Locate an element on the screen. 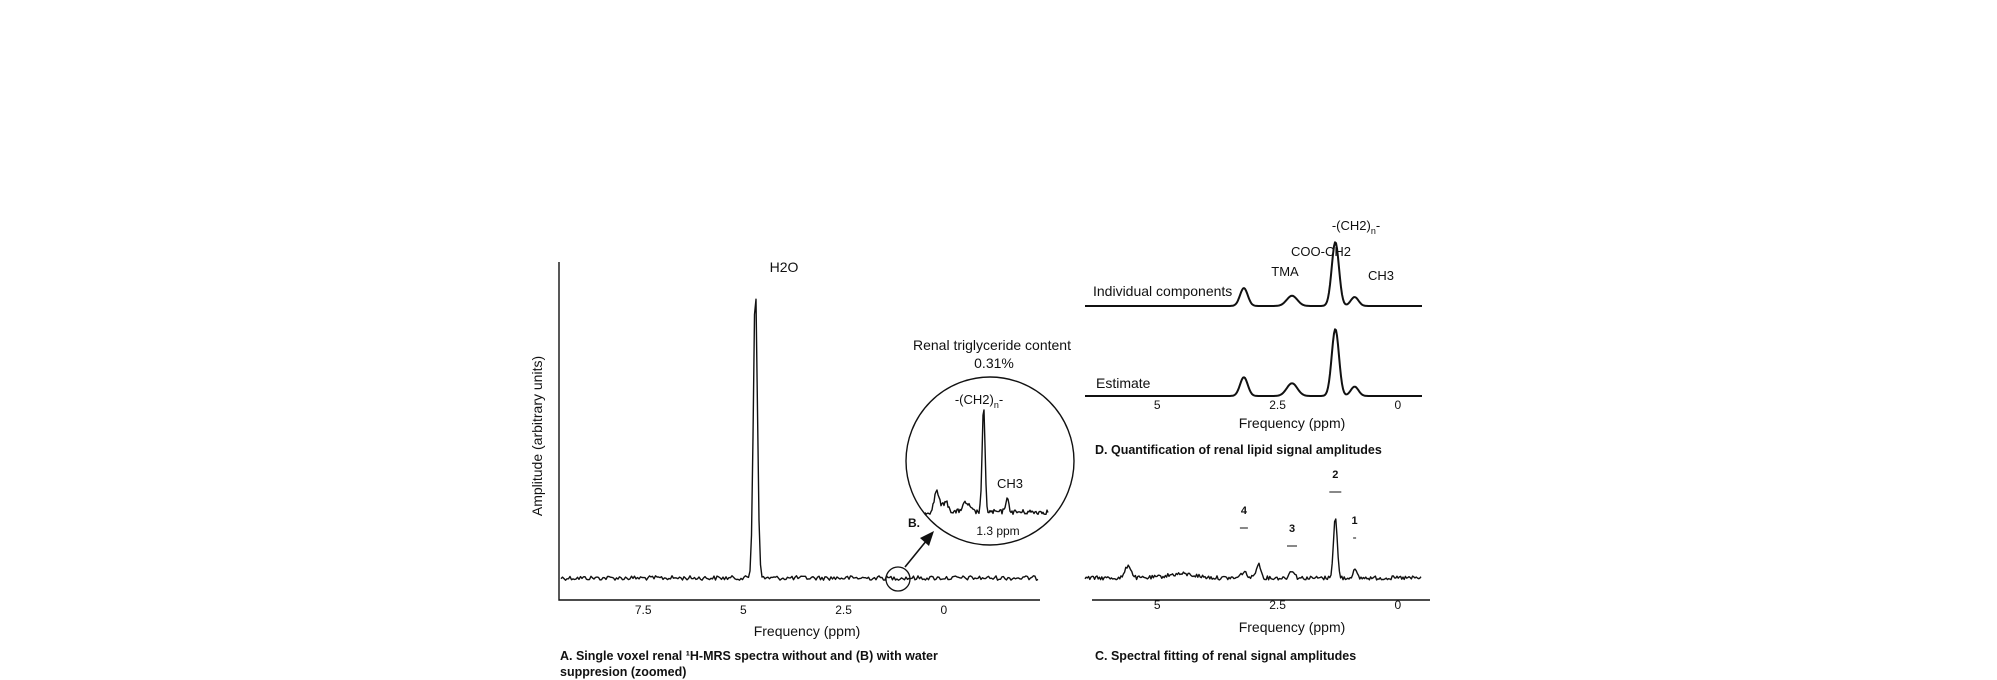  panel-a-xtick-label: 7.5 is located at coordinates (643, 610).